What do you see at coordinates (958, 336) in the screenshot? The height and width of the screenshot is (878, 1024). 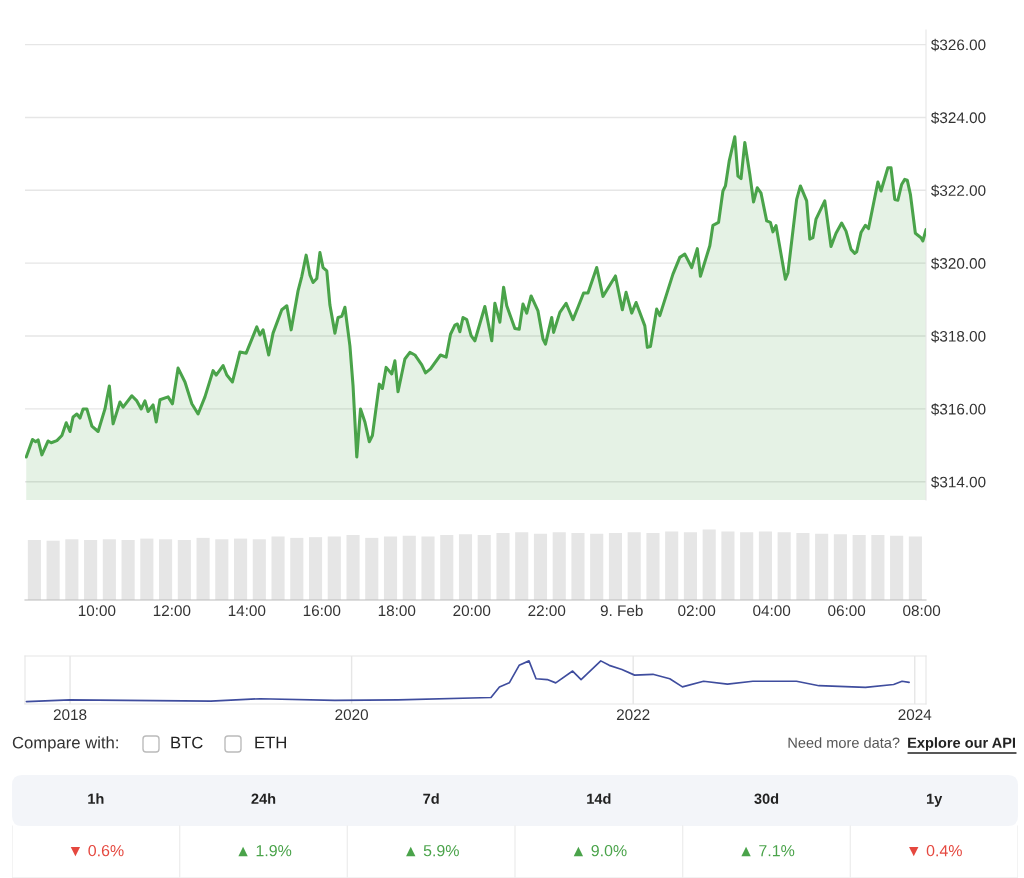 I see `y-tick-label: $318.00` at bounding box center [958, 336].